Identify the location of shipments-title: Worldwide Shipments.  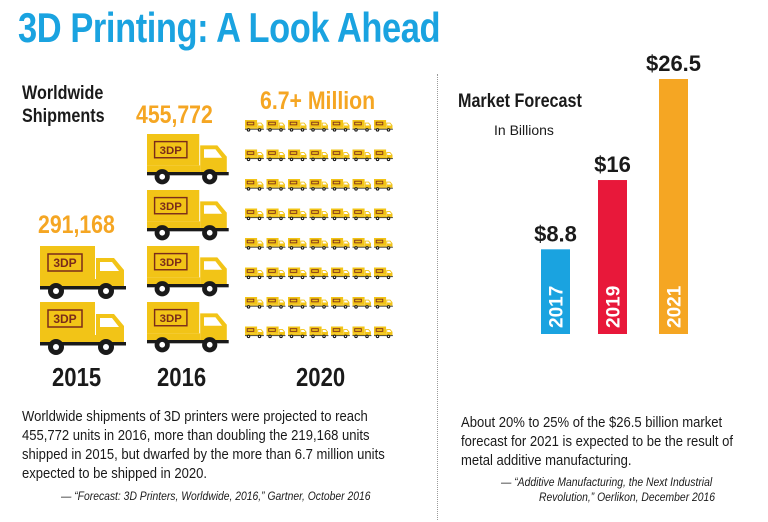
(63, 105).